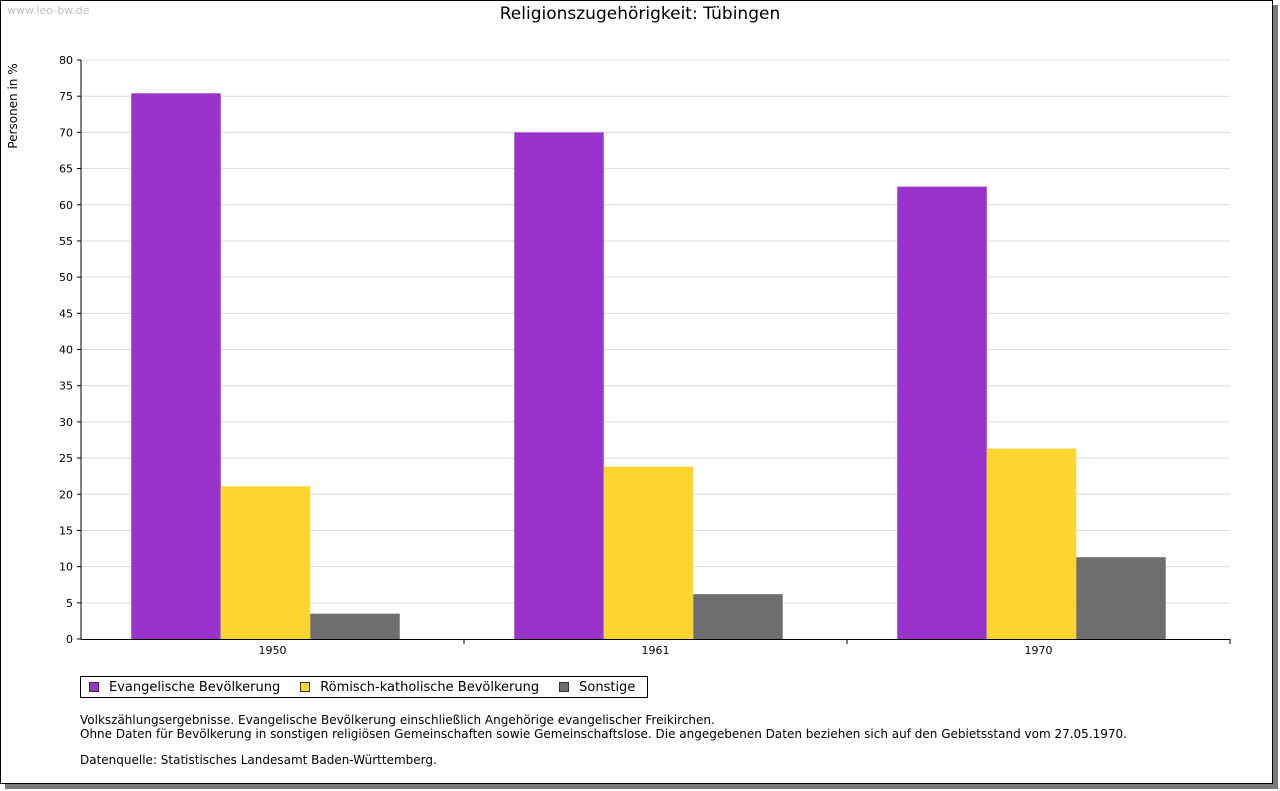  Describe the element at coordinates (195, 687) in the screenshot. I see `legend-label-evangelisch: Evangelische Bevölkerung` at that location.